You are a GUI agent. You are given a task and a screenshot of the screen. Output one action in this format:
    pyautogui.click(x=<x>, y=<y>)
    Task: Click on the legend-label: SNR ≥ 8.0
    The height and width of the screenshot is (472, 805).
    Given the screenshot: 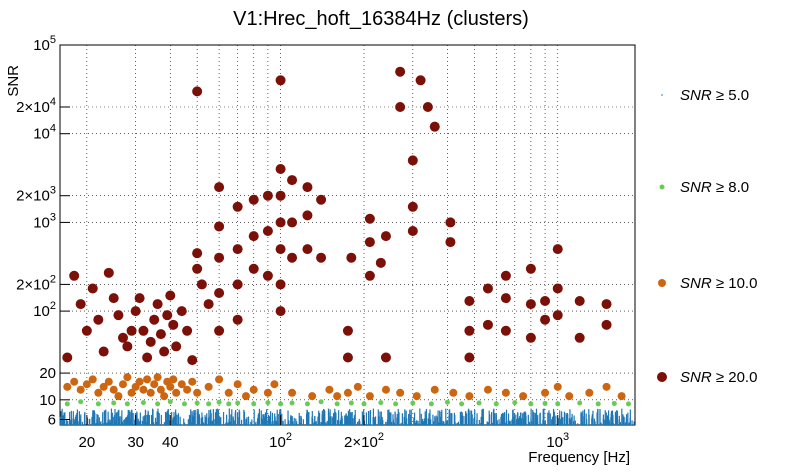 What is the action you would take?
    pyautogui.click(x=714, y=187)
    